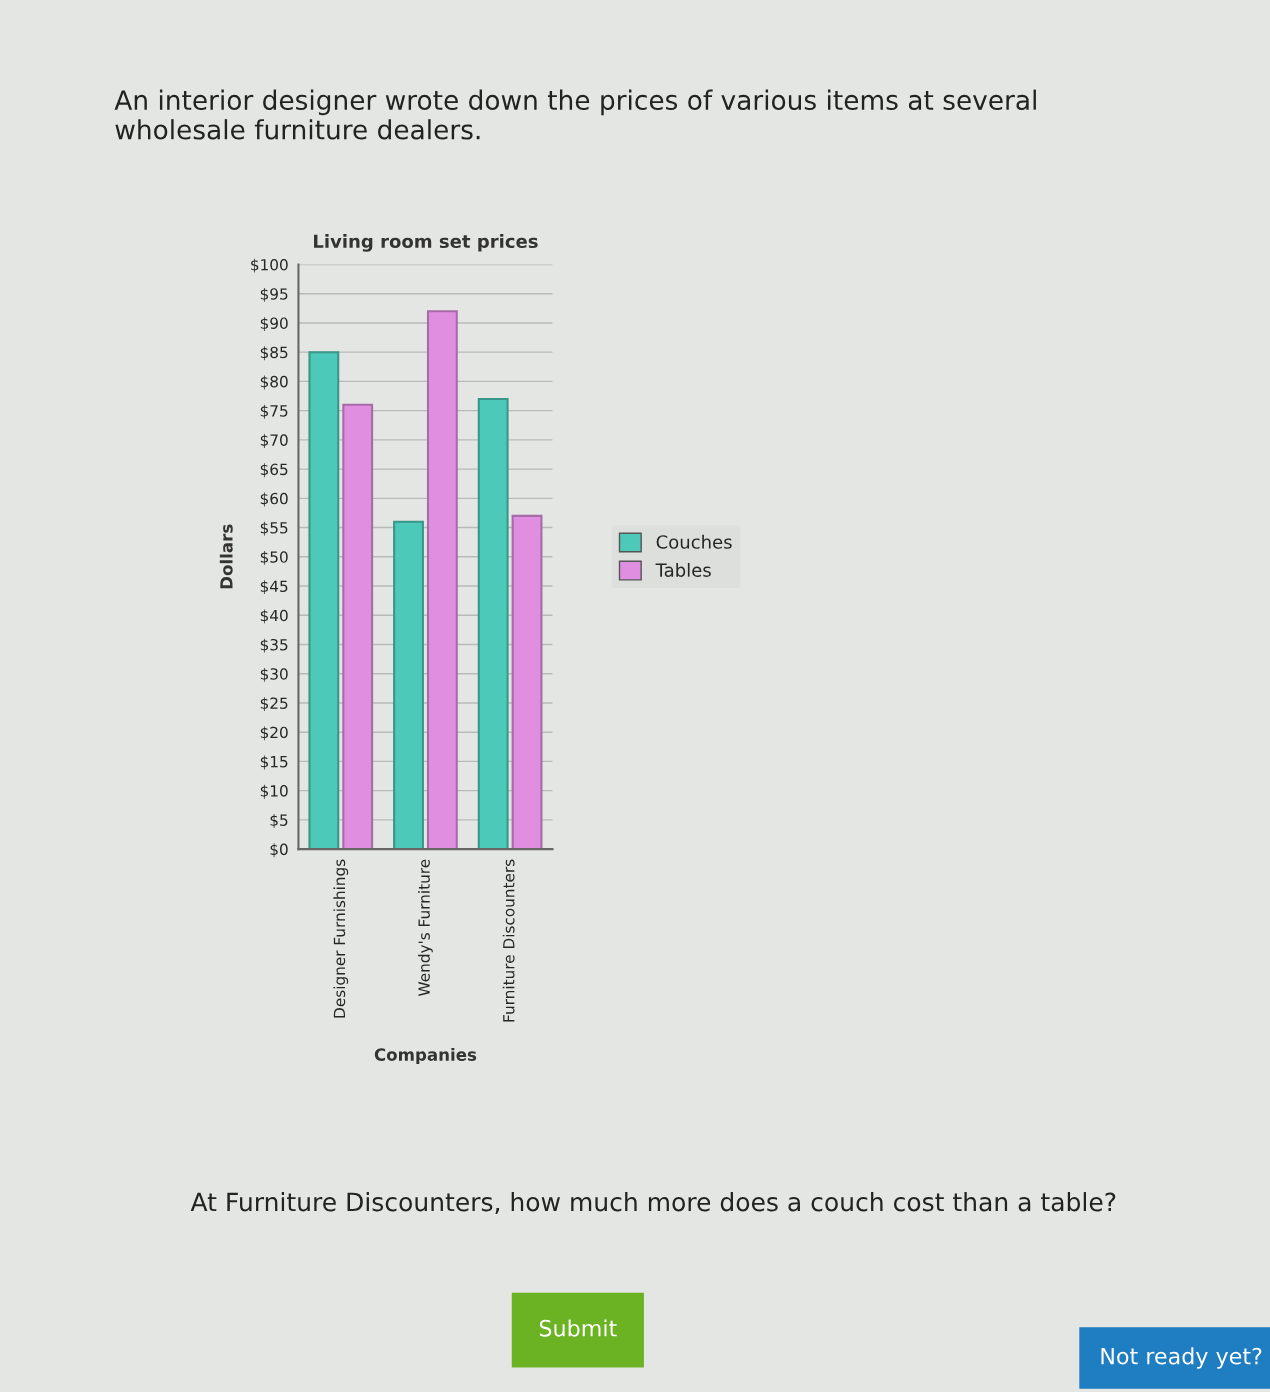 The width and height of the screenshot is (1270, 1392). Describe the element at coordinates (274, 528) in the screenshot. I see `y-tick-label: $55` at that location.